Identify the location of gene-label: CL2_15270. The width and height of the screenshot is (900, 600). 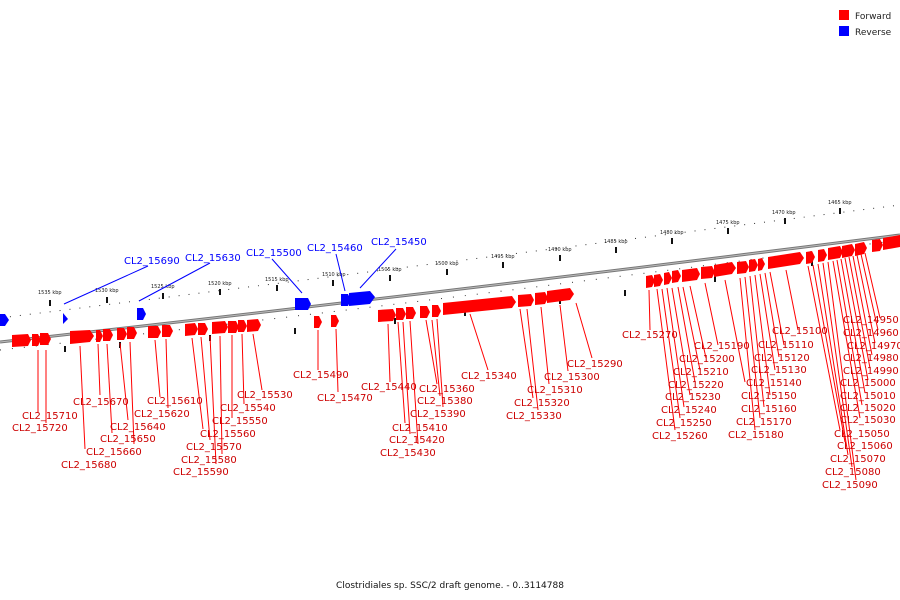
(650, 335).